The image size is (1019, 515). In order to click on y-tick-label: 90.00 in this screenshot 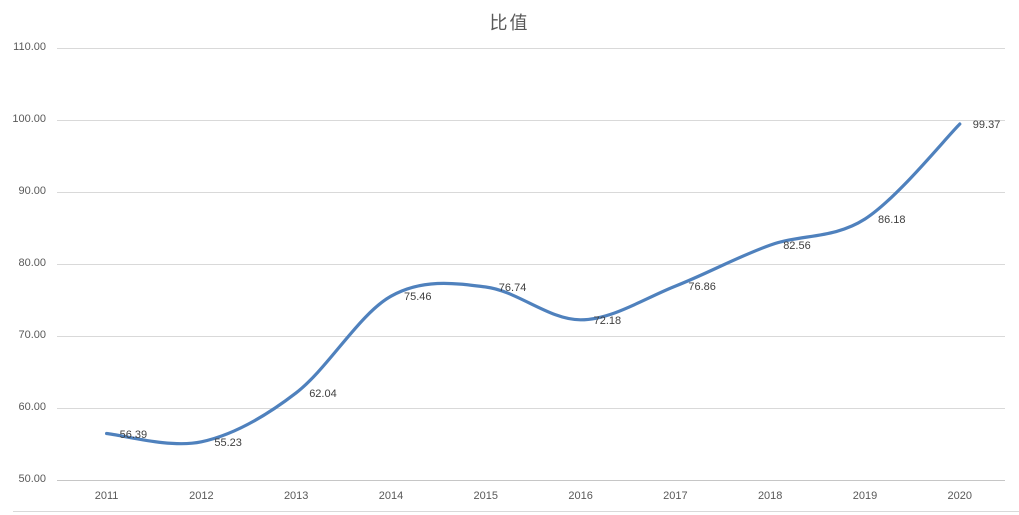, I will do `click(32, 191)`.